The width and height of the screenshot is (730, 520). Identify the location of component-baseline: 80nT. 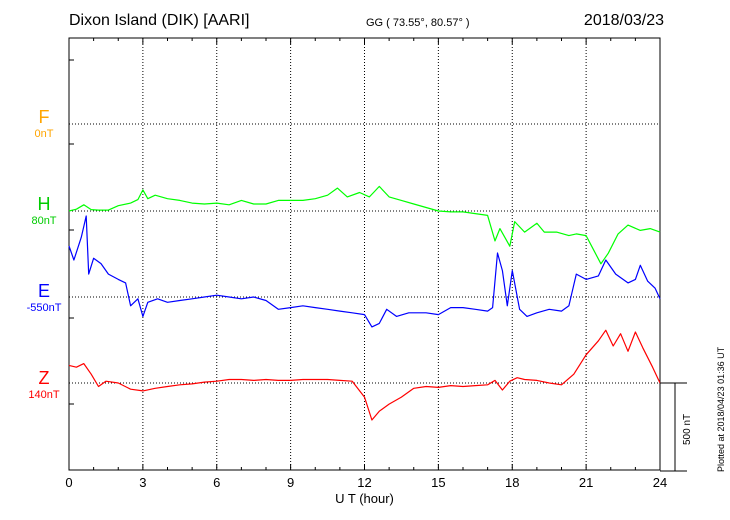
(44, 221).